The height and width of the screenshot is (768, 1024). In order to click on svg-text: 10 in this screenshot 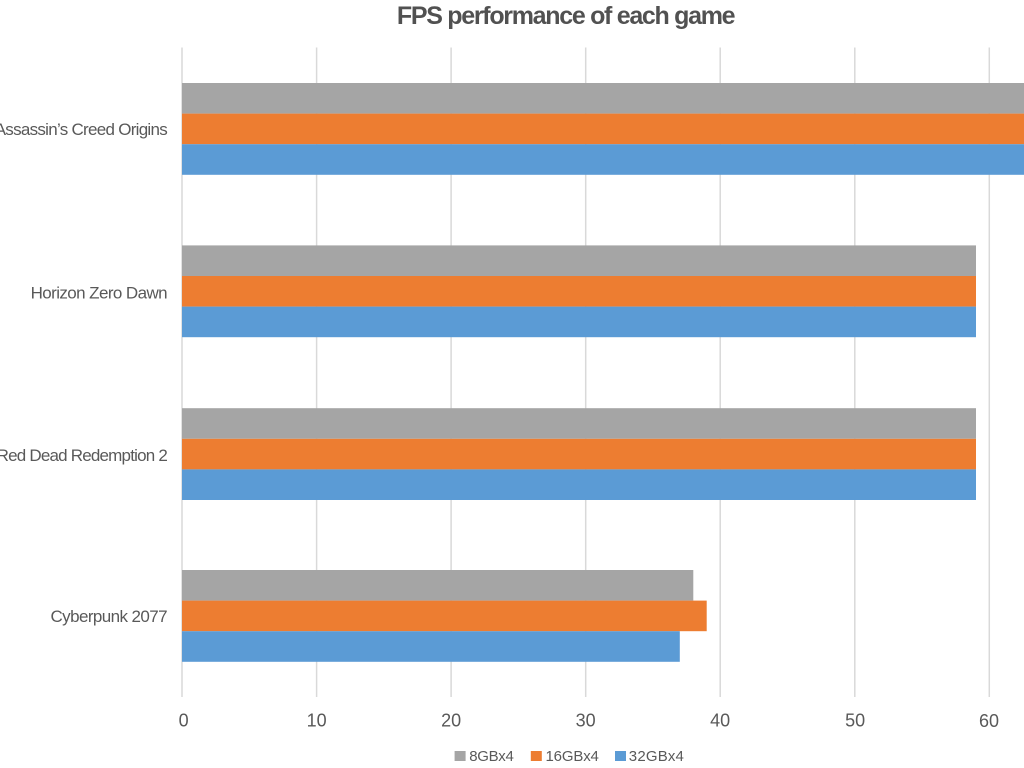, I will do `click(317, 721)`.